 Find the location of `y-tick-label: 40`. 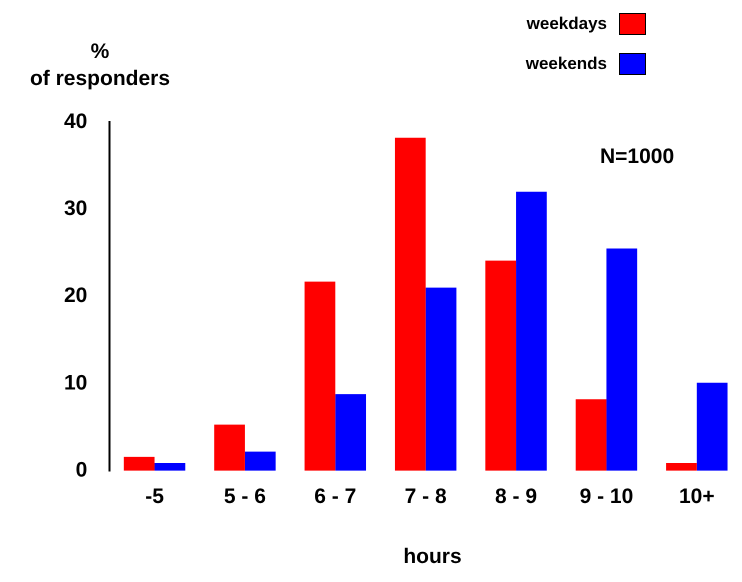

y-tick-label: 40 is located at coordinates (76, 121).